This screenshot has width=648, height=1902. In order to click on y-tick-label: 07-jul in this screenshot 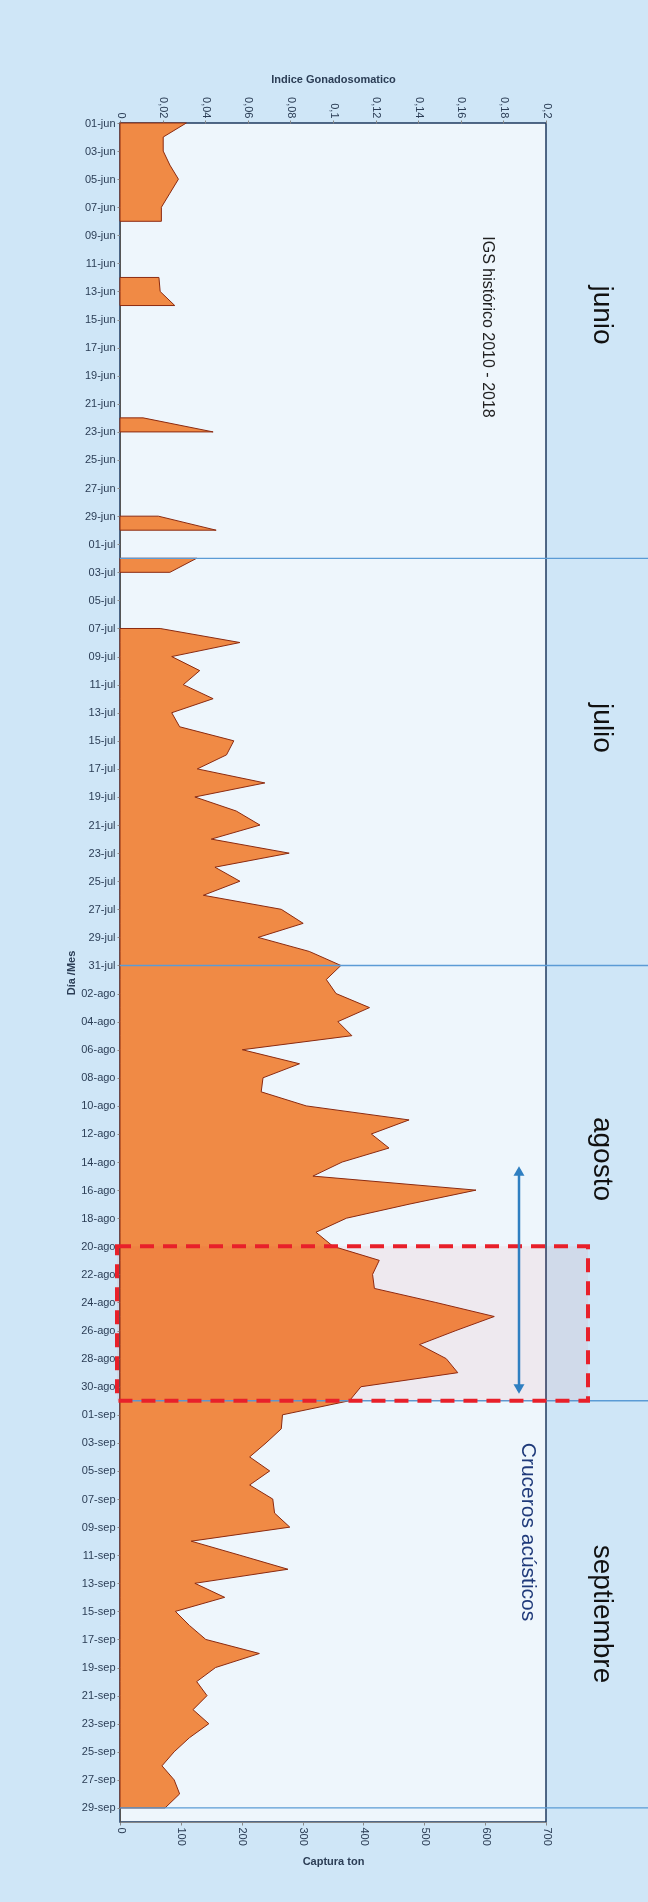, I will do `click(102, 627)`.